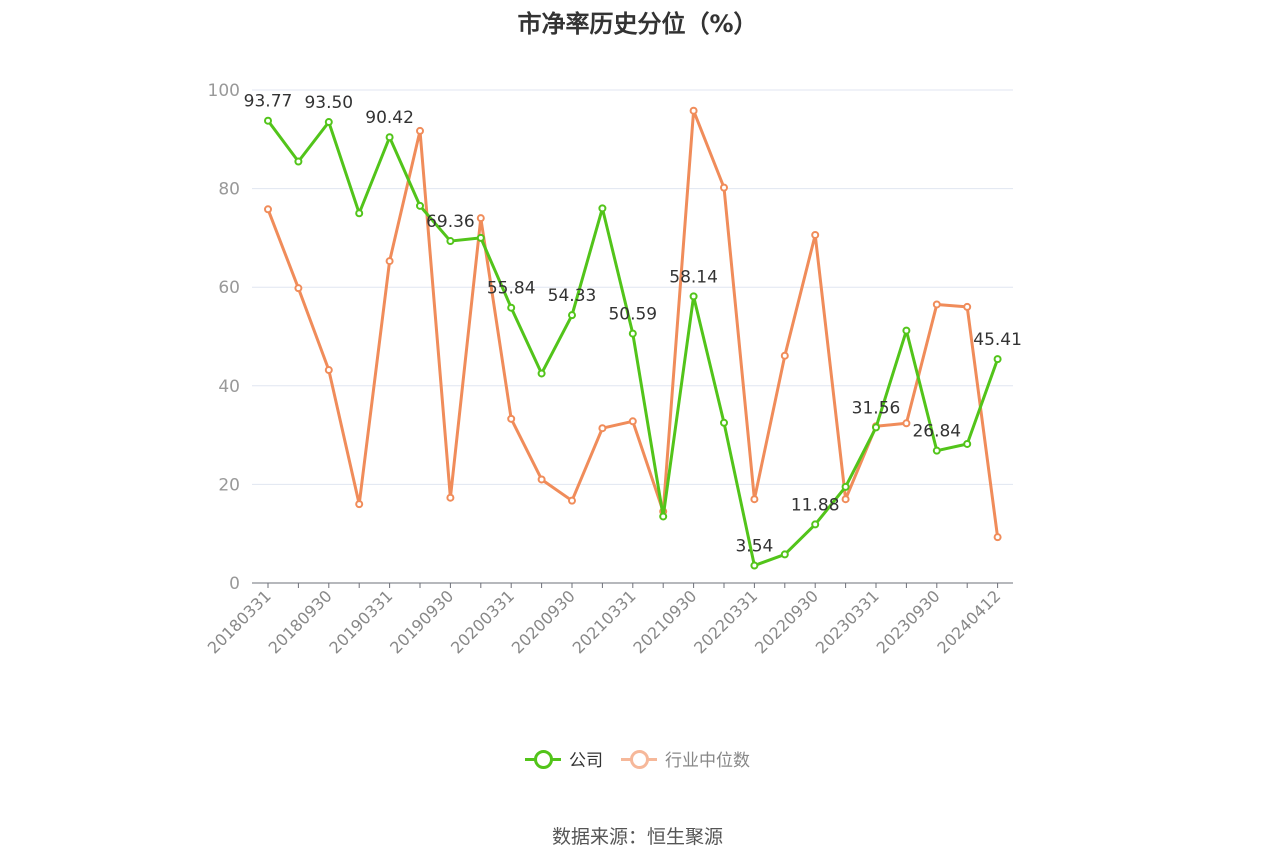  I want to click on legend-item-company: 公司, so click(564, 758).